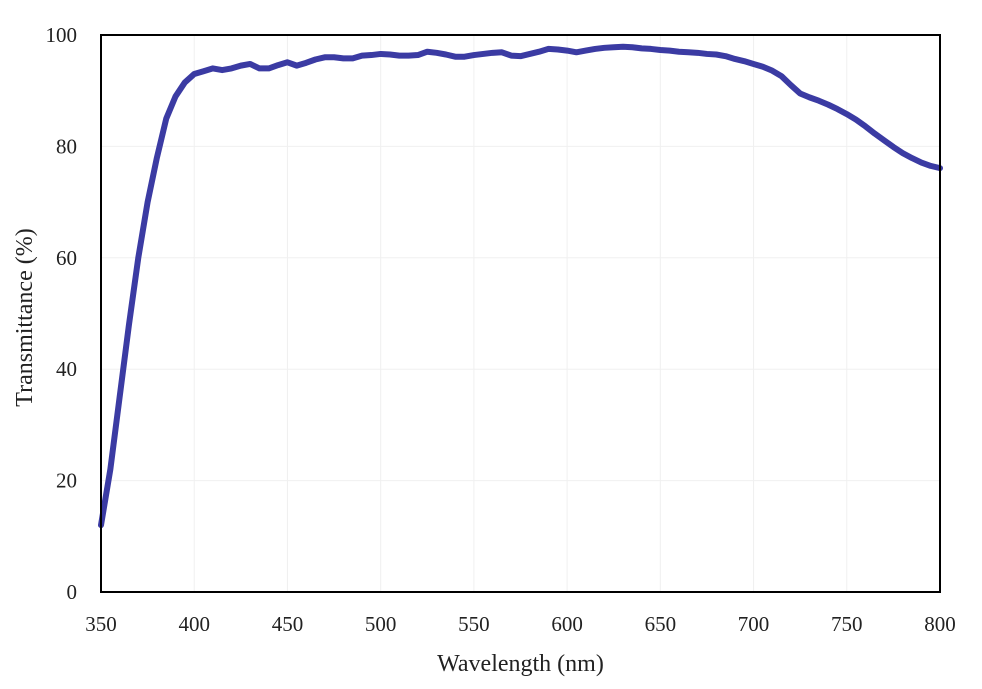  I want to click on x-tick-label: 650, so click(661, 624).